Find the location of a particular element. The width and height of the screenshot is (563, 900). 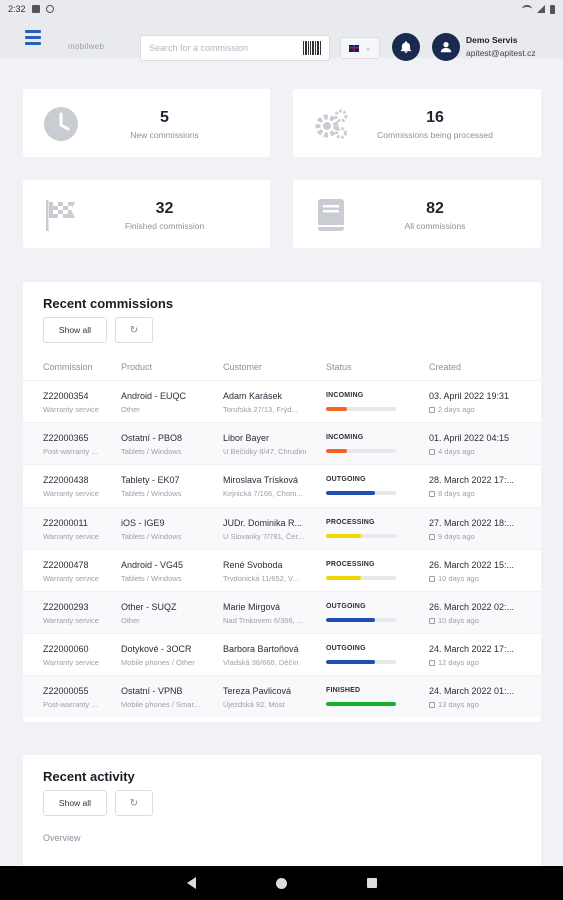

created-ago: 12 days ago is located at coordinates (479, 662).